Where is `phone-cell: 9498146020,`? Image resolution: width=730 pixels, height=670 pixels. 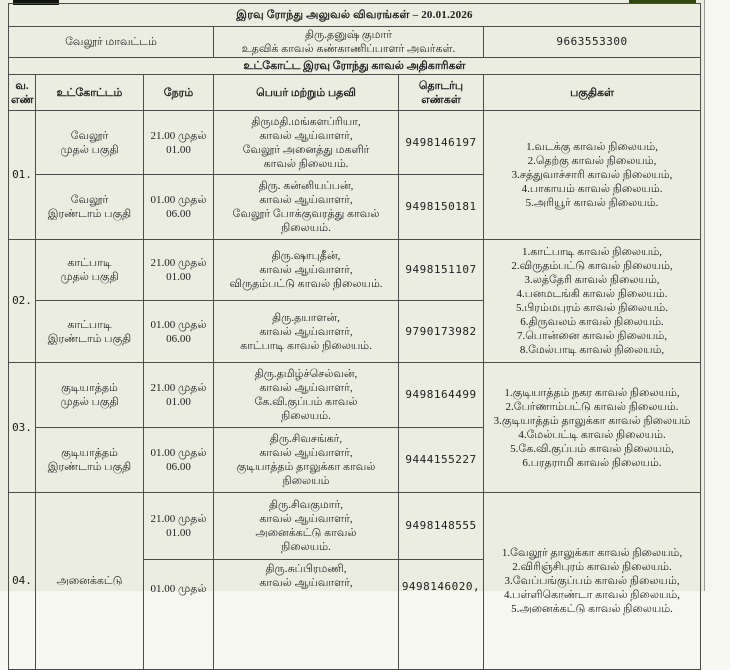 phone-cell: 9498146020, is located at coordinates (441, 614).